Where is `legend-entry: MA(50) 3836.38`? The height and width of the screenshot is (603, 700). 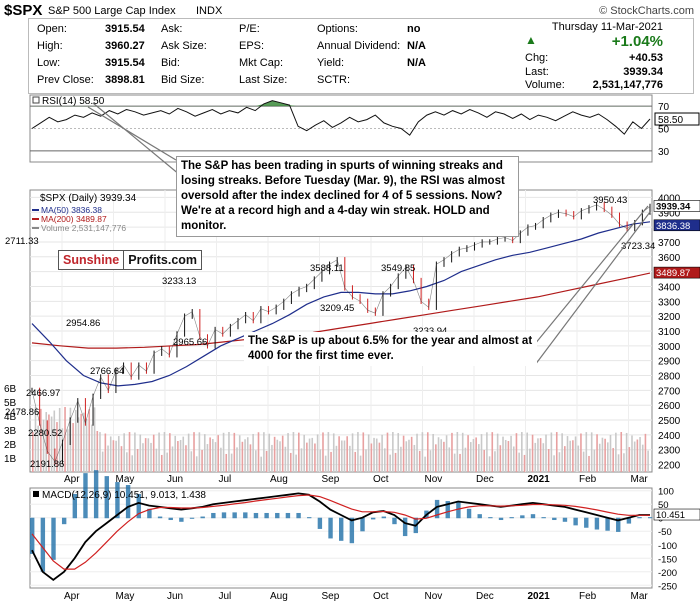 legend-entry: MA(50) 3836.38 is located at coordinates (71, 210).